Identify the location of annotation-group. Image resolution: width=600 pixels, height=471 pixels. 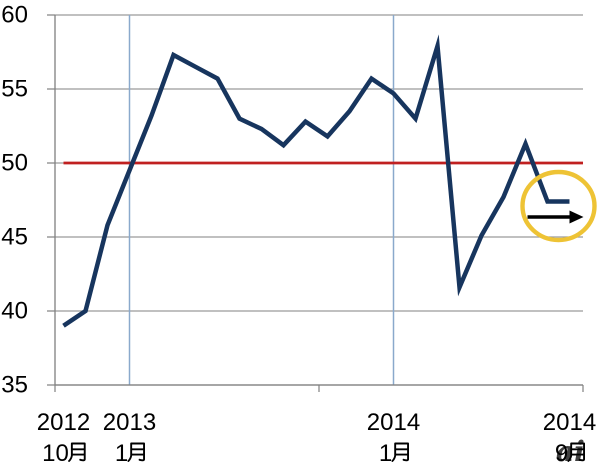
(558, 206).